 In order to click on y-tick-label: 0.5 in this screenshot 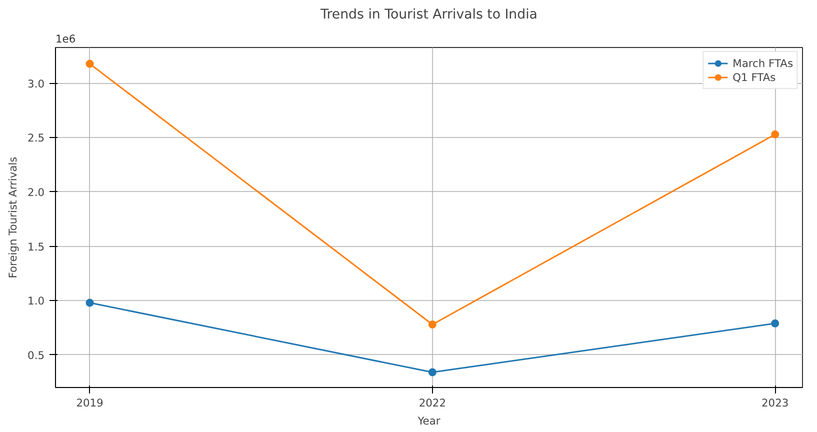, I will do `click(36, 355)`.